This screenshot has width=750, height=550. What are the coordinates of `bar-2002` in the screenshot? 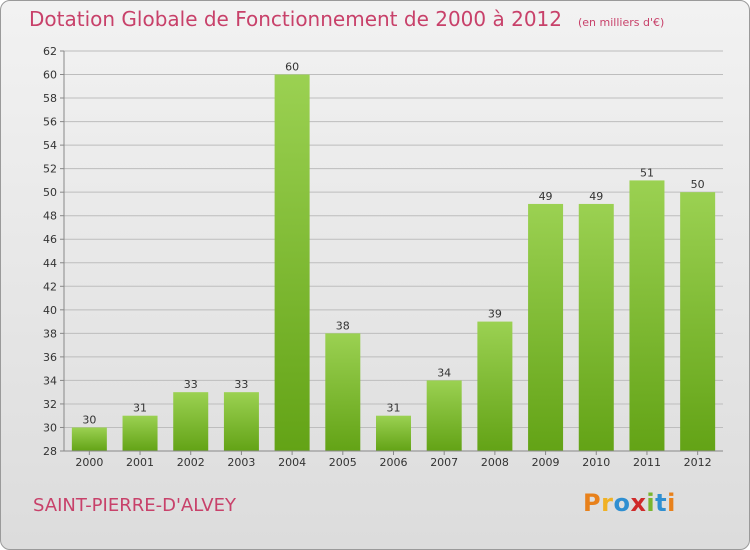 It's located at (191, 421).